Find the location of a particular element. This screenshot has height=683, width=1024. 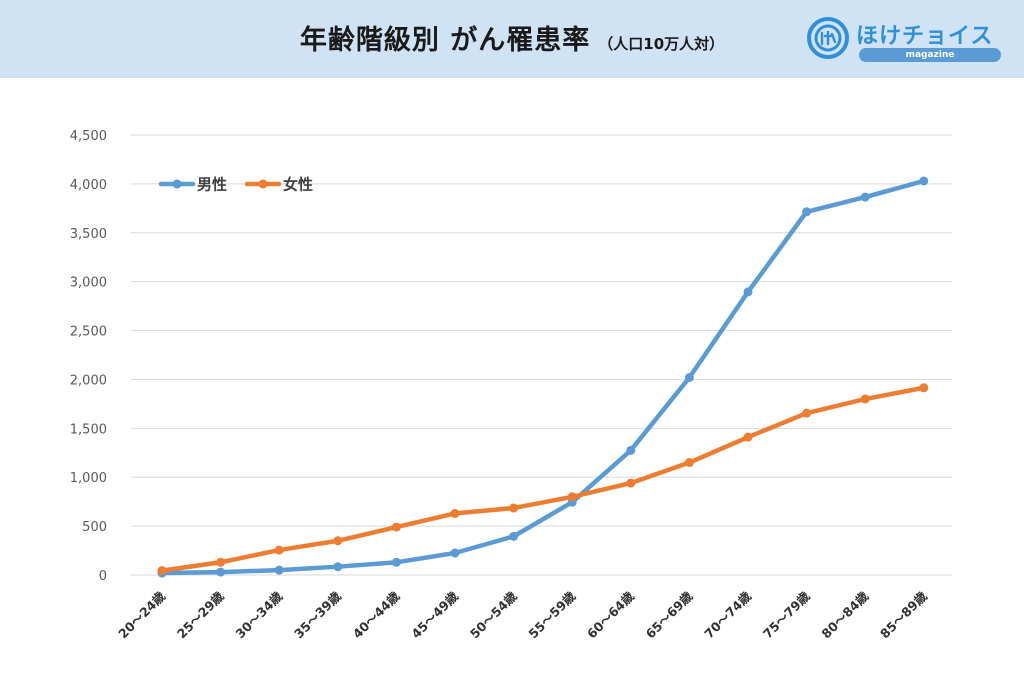

x-tick-label: 55～59歳 is located at coordinates (551, 614).